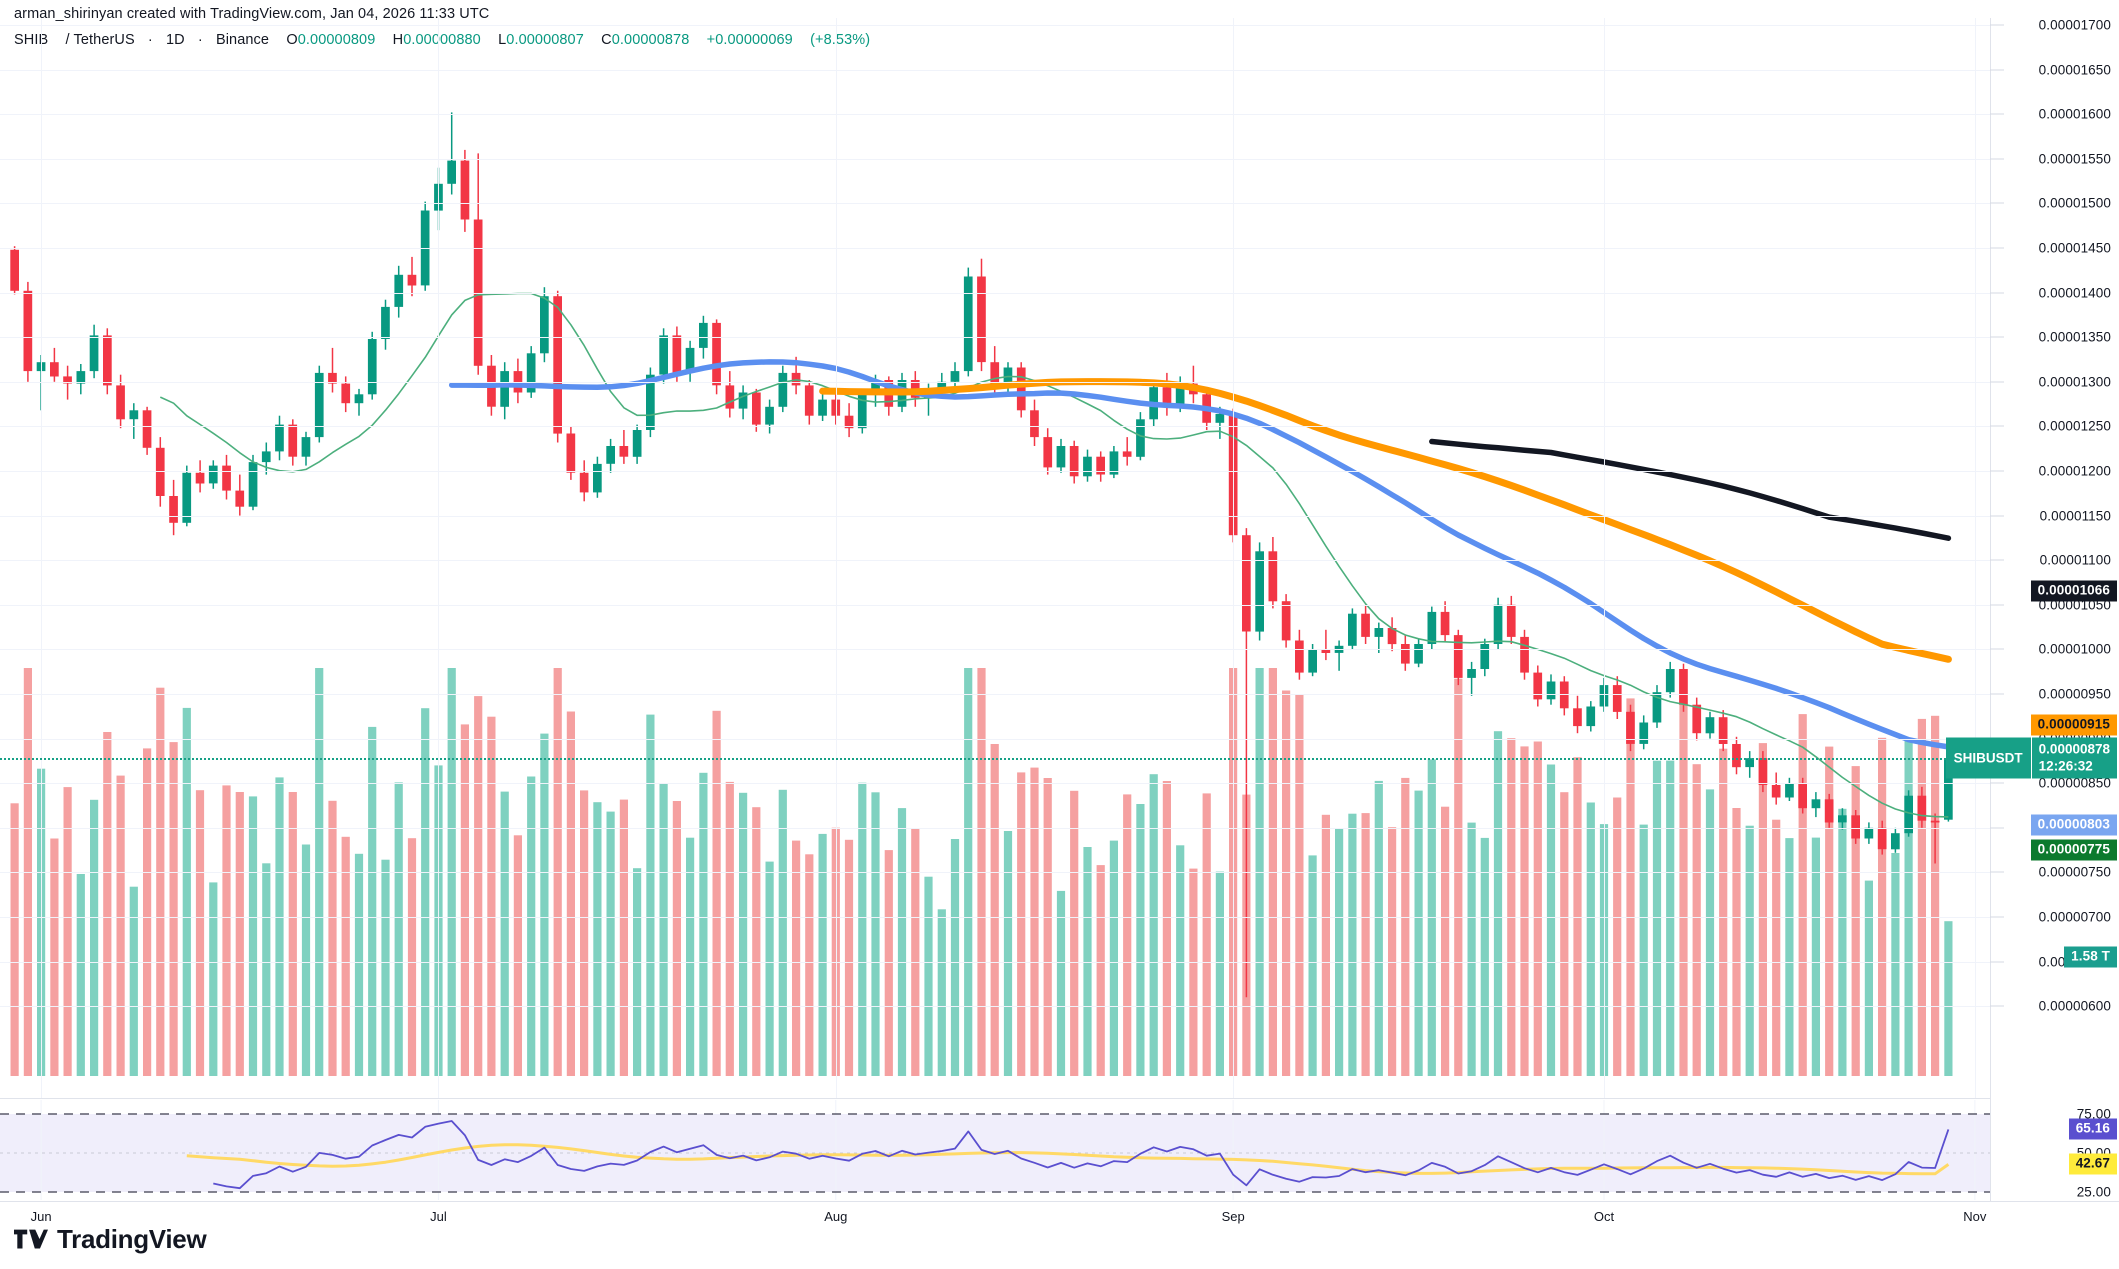  I want to click on legend-high-label: H, so click(398, 40).